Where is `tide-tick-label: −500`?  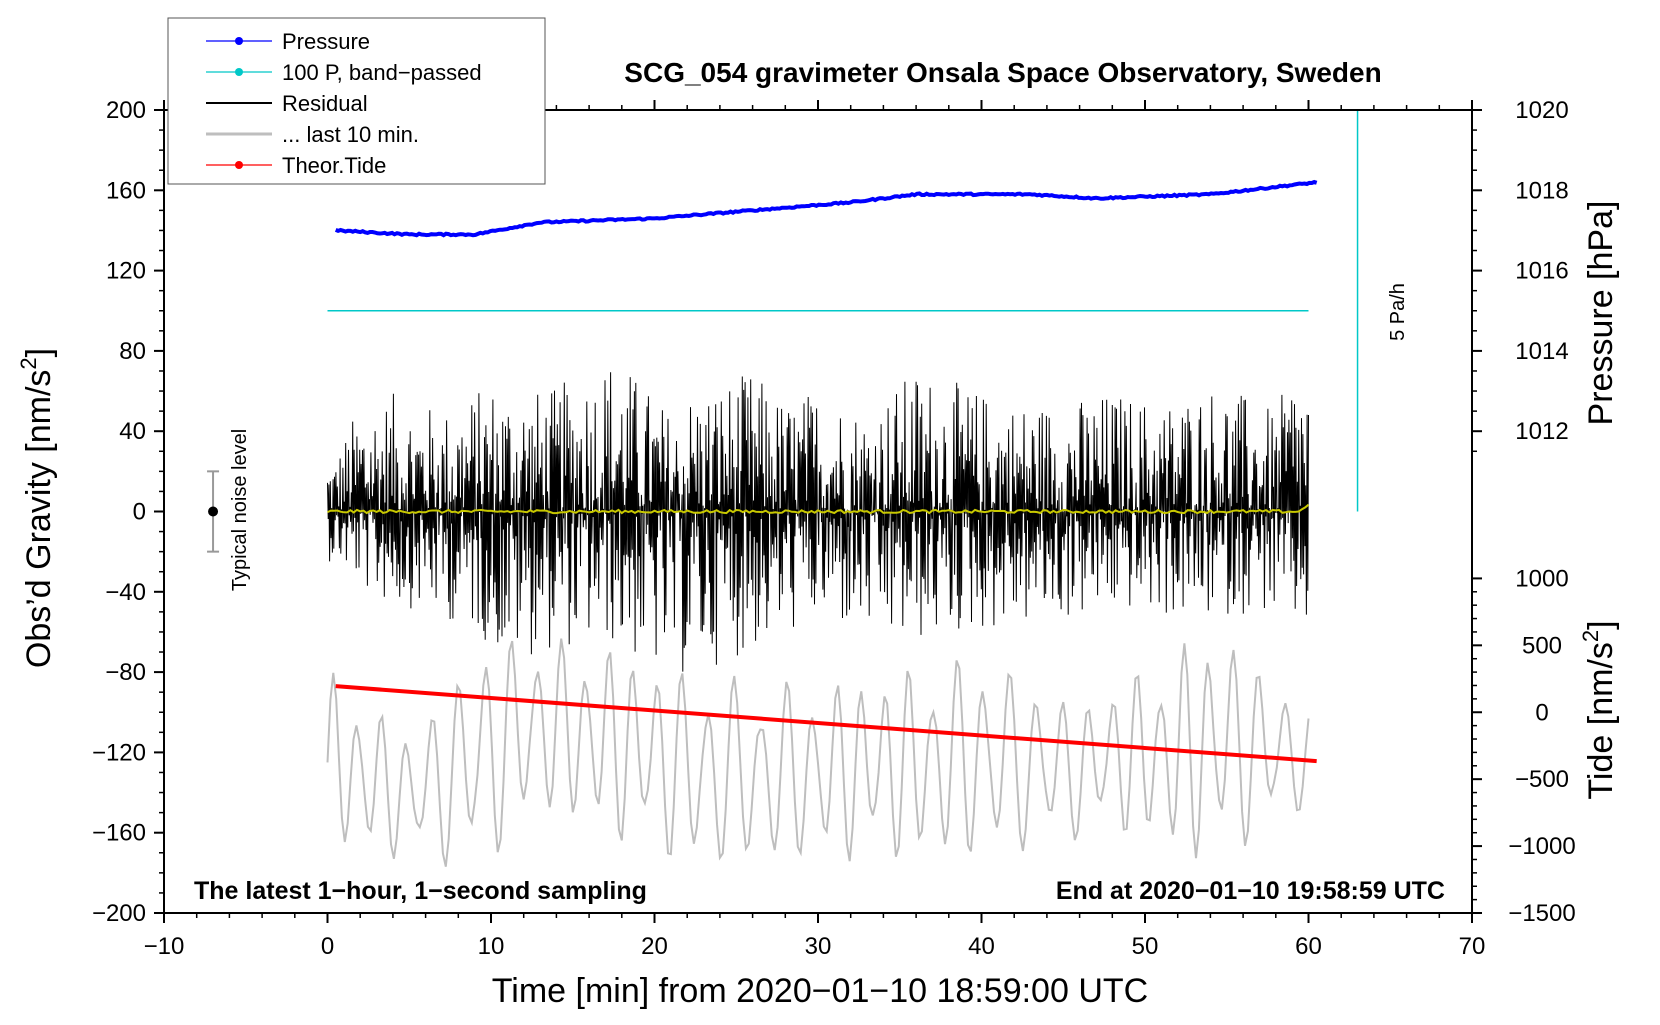 tide-tick-label: −500 is located at coordinates (1542, 779).